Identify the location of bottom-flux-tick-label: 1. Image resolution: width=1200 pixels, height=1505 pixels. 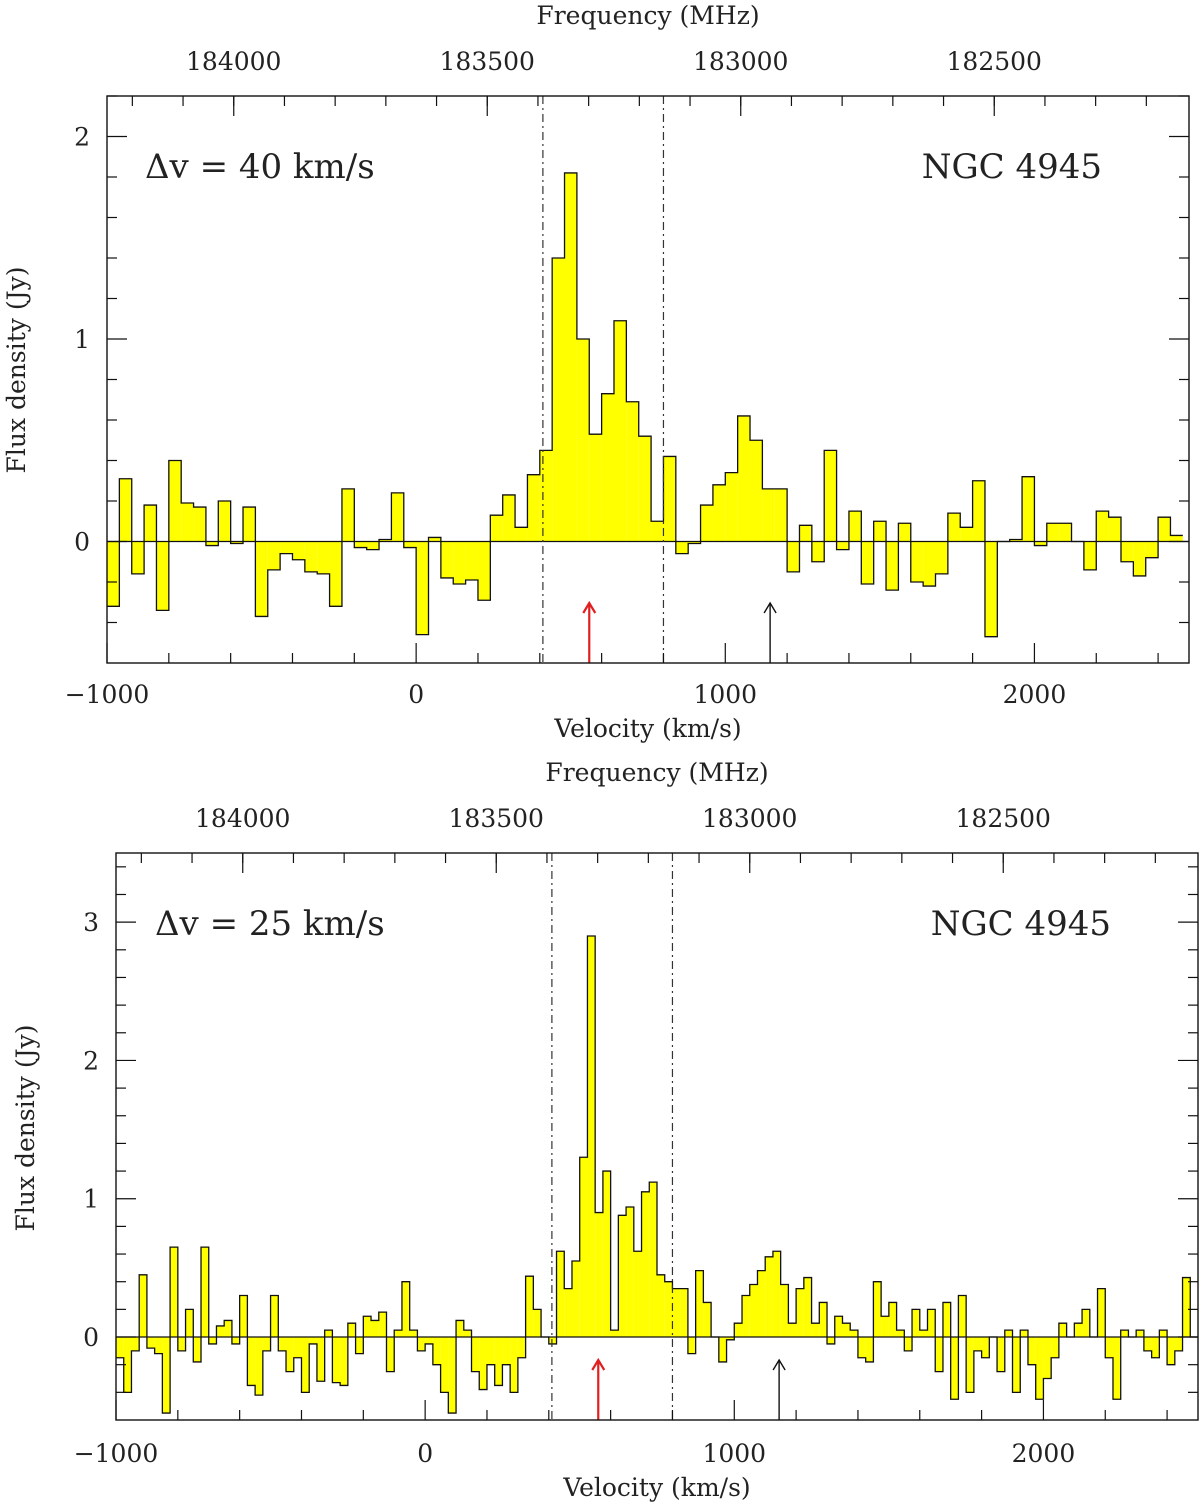
(91, 1199).